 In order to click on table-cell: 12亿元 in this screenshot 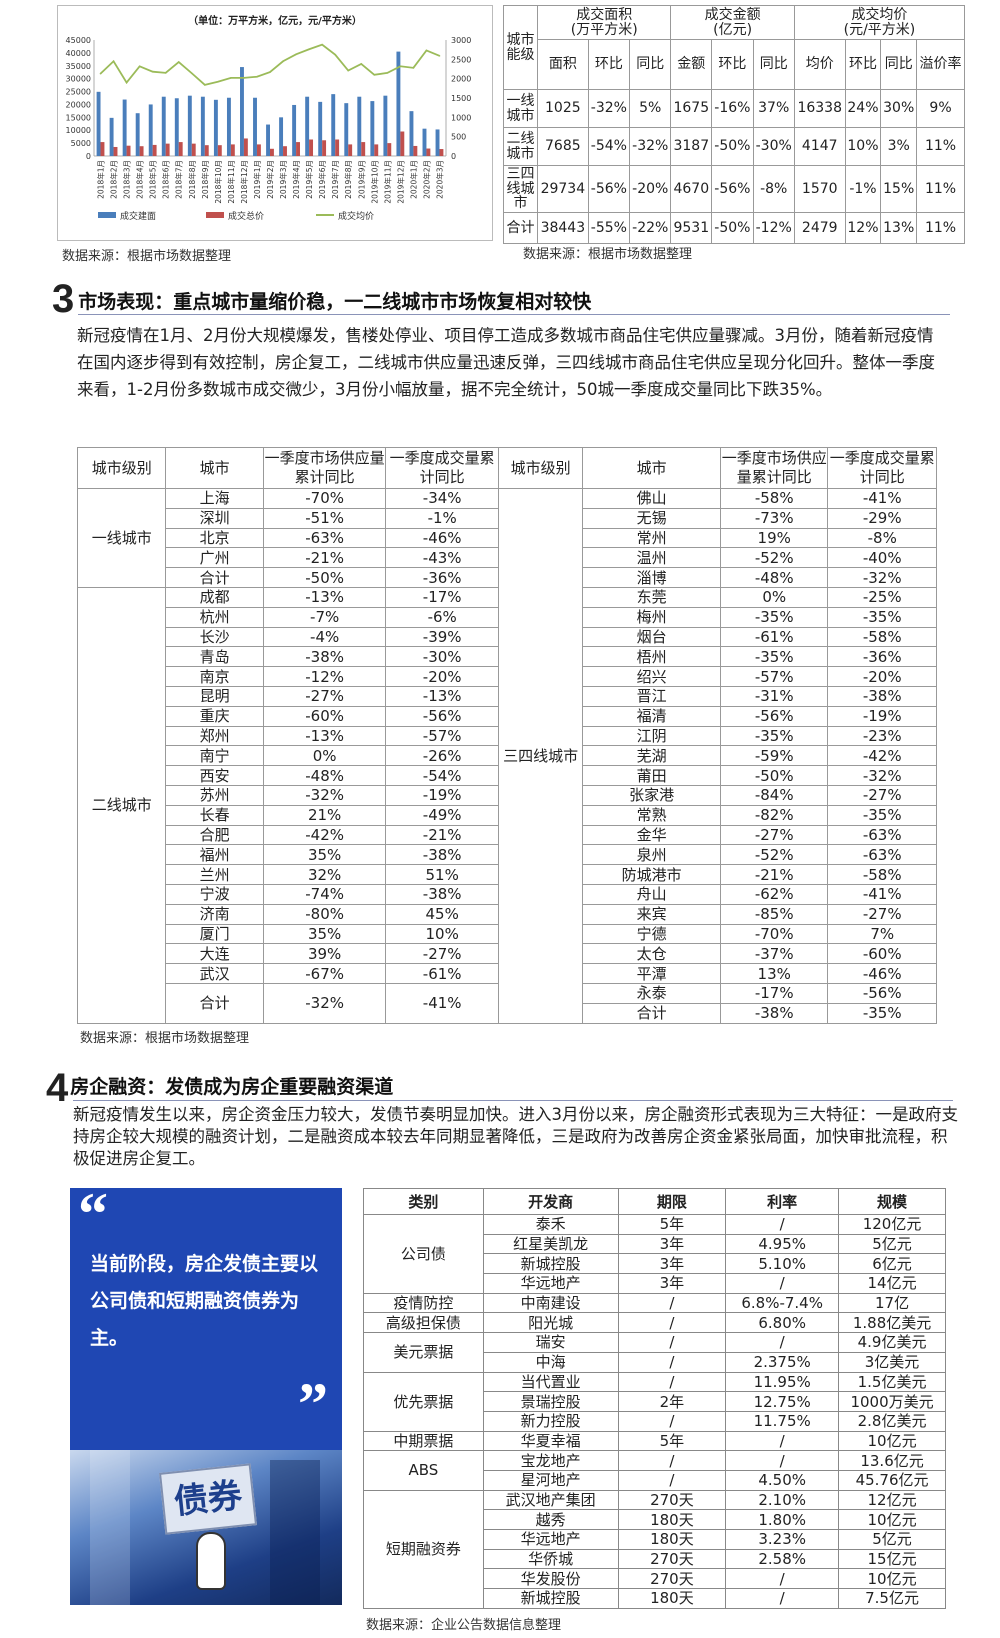, I will do `click(892, 1500)`.